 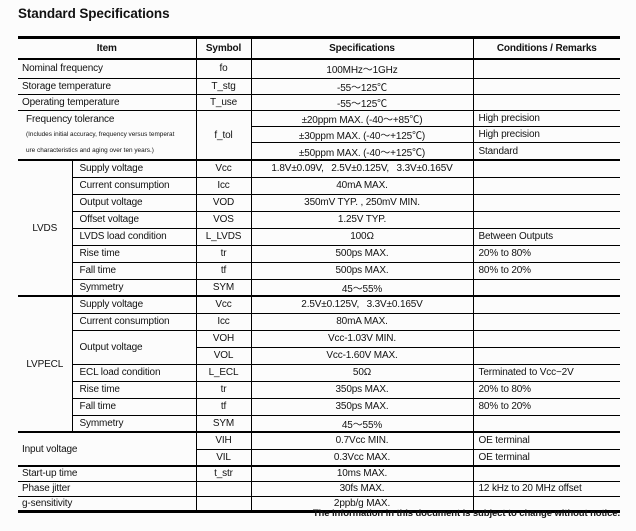 What do you see at coordinates (362, 68) in the screenshot?
I see `cell-spec: 100MHz〜1GHz` at bounding box center [362, 68].